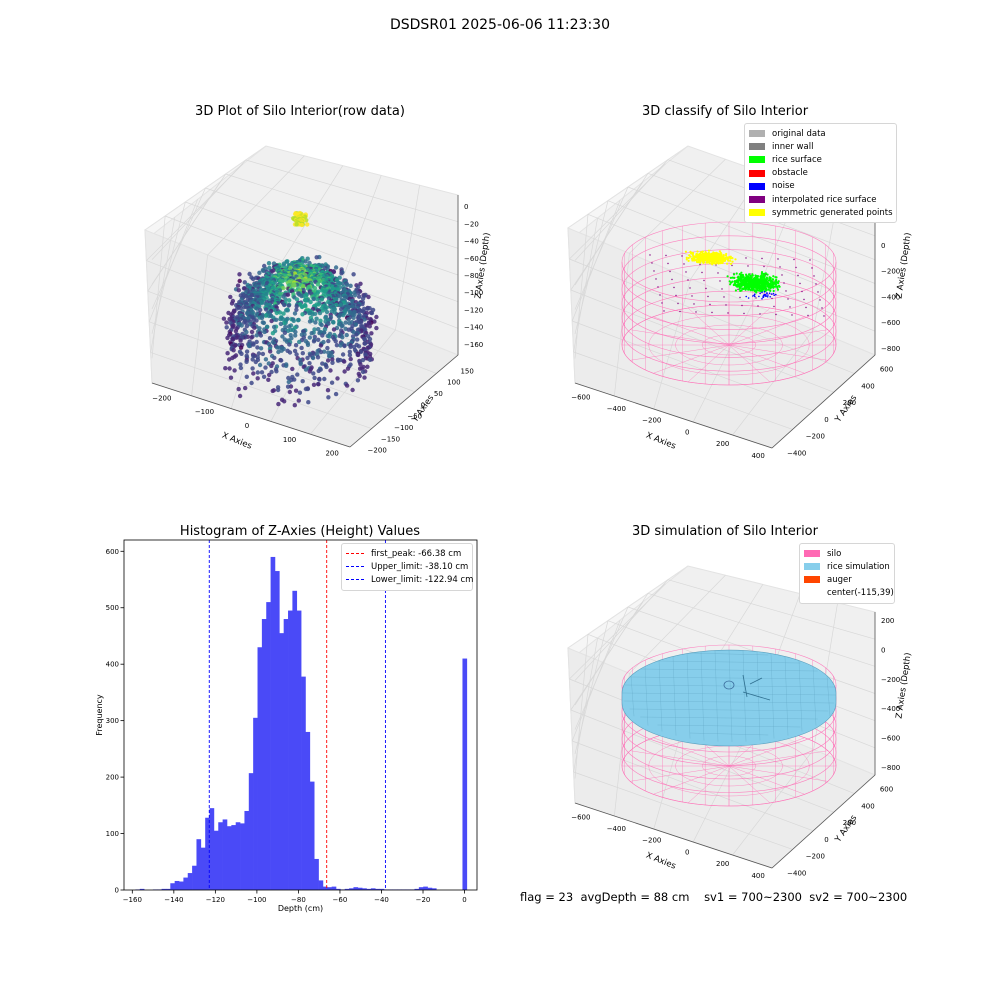  Describe the element at coordinates (867, 386) in the screenshot. I see `plot2-y-tick-label: 400` at that location.